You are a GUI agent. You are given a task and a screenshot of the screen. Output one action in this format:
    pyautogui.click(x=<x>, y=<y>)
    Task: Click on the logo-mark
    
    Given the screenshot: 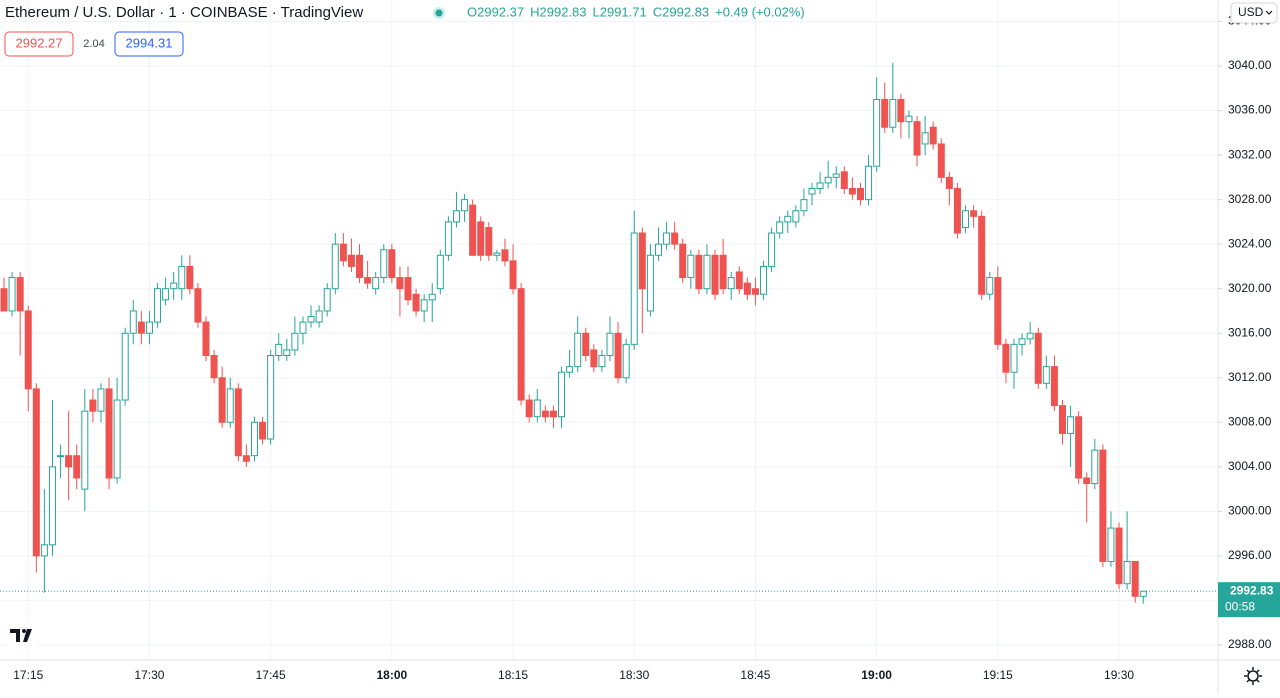 What is the action you would take?
    pyautogui.click(x=21, y=635)
    